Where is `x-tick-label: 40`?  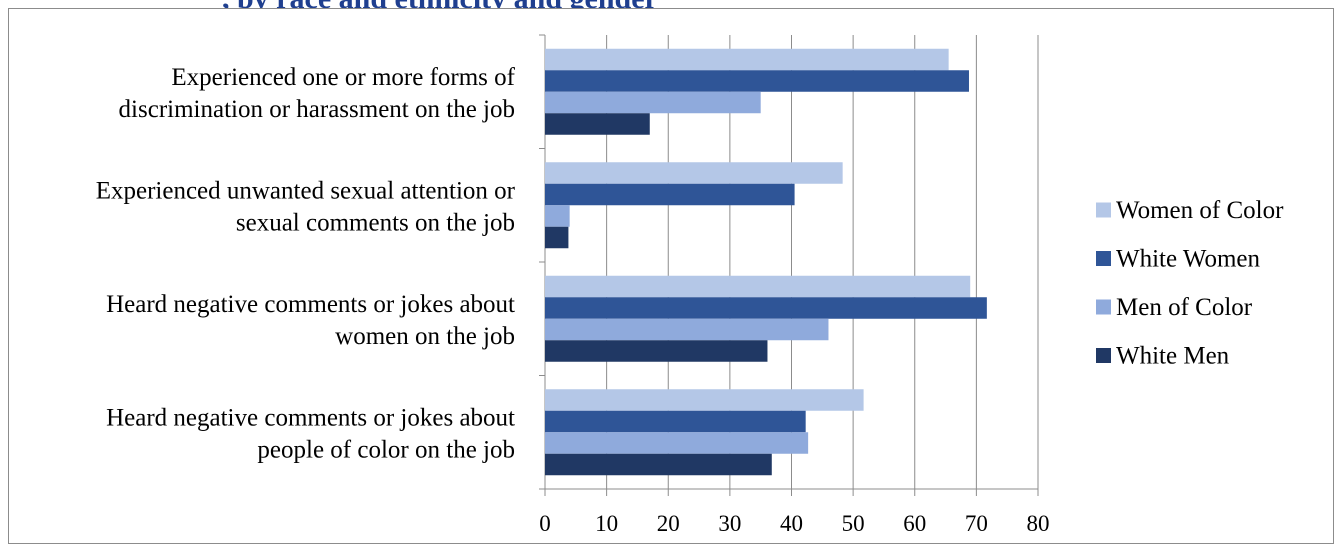 x-tick-label: 40 is located at coordinates (791, 523).